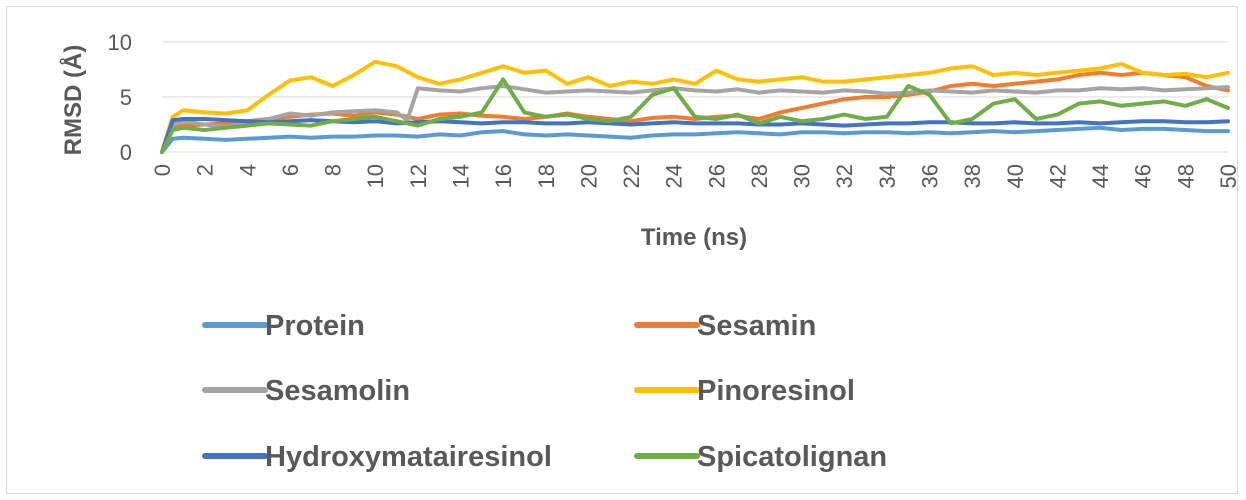  What do you see at coordinates (802, 176) in the screenshot?
I see `x-tick-30: 30` at bounding box center [802, 176].